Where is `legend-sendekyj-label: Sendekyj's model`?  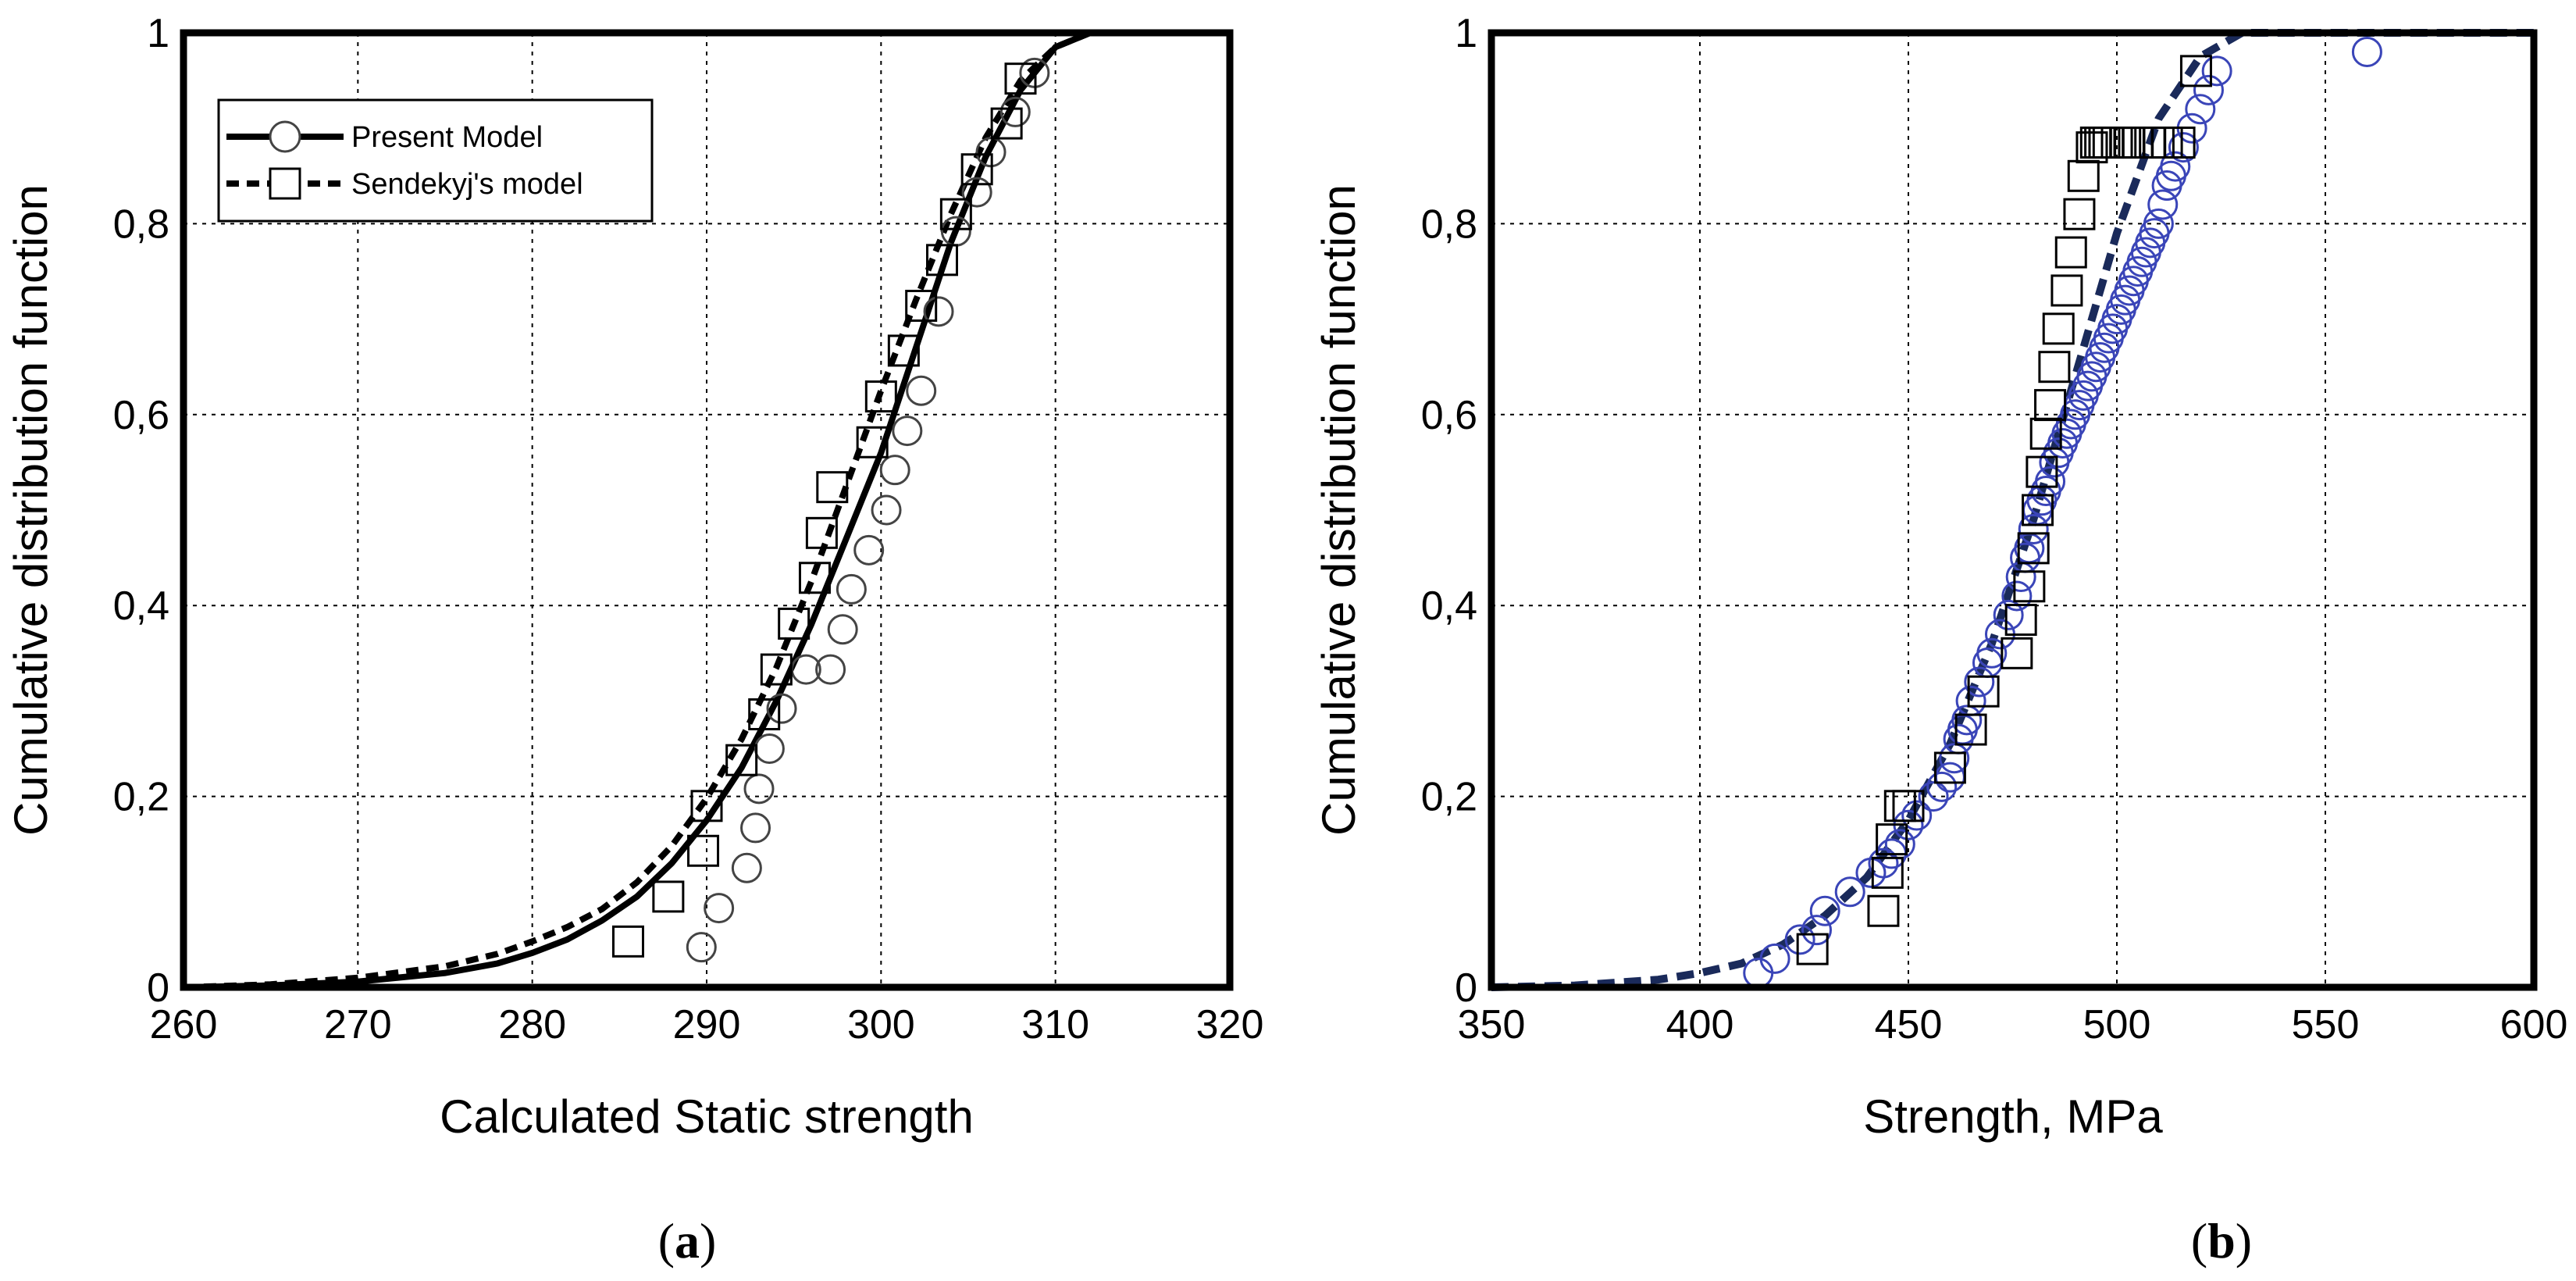
legend-sendekyj-label: Sendekyj's model is located at coordinates (467, 185).